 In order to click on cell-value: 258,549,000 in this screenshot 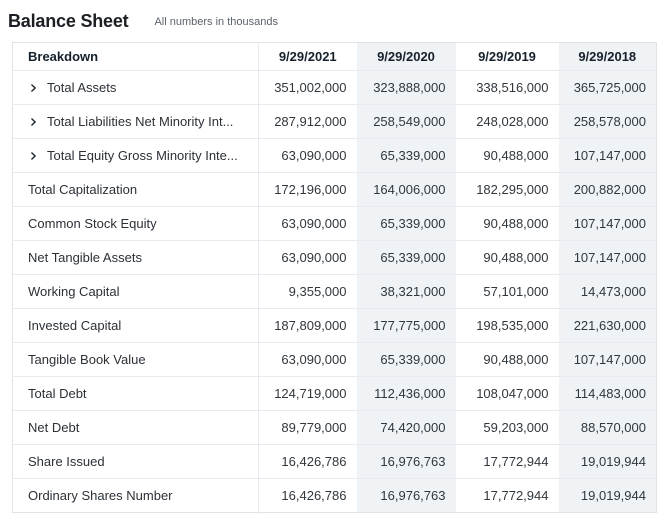, I will do `click(406, 121)`.